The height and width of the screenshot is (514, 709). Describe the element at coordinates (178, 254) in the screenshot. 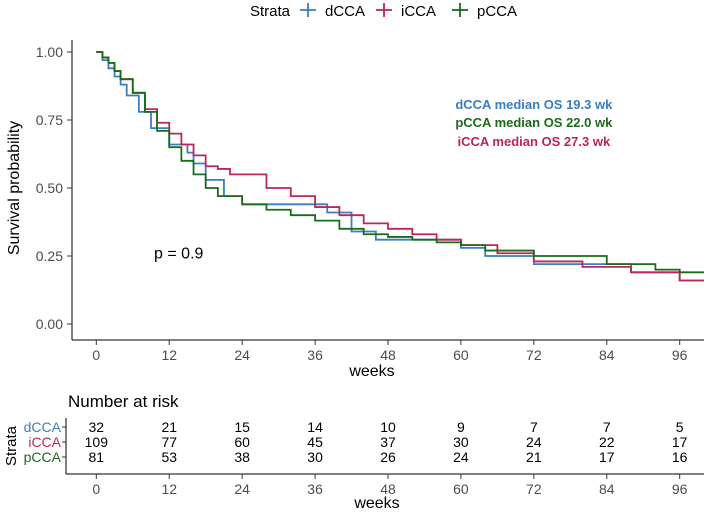

I see `p-value-annotation: p = 0.9` at that location.